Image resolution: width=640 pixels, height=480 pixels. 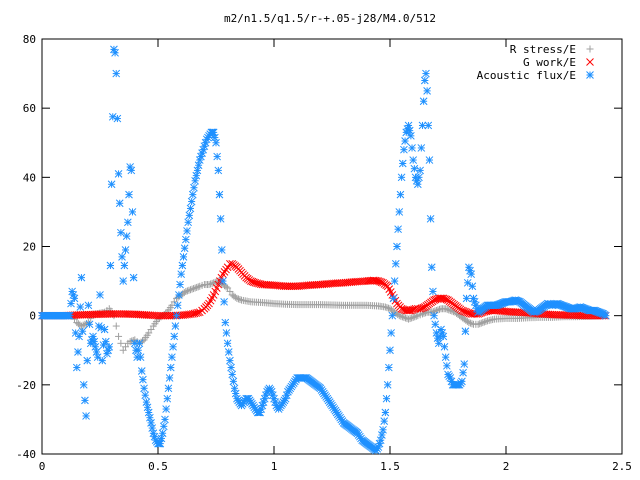 What do you see at coordinates (29, 247) in the screenshot?
I see `y-tick-label: 20` at bounding box center [29, 247].